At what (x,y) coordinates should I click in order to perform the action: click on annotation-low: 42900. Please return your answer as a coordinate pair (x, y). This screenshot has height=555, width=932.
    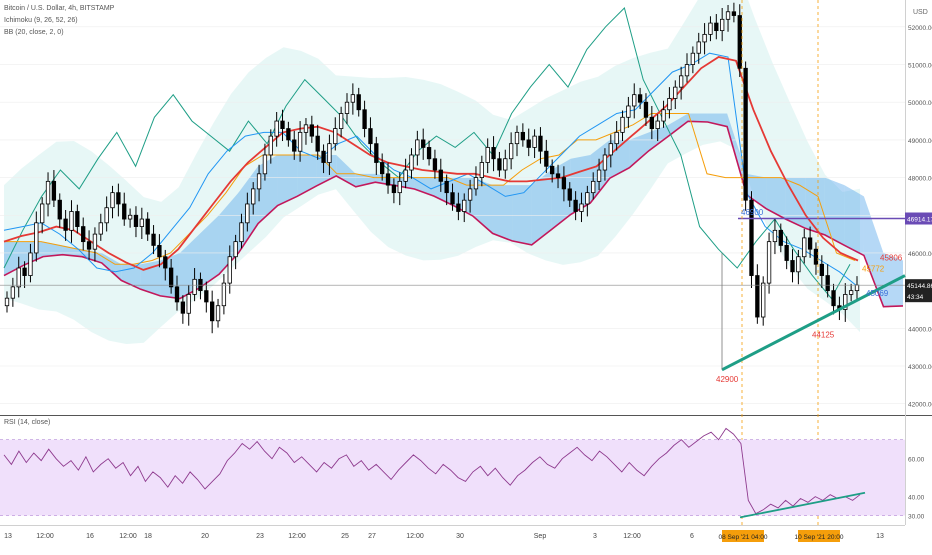
    Looking at the image, I should click on (727, 379).